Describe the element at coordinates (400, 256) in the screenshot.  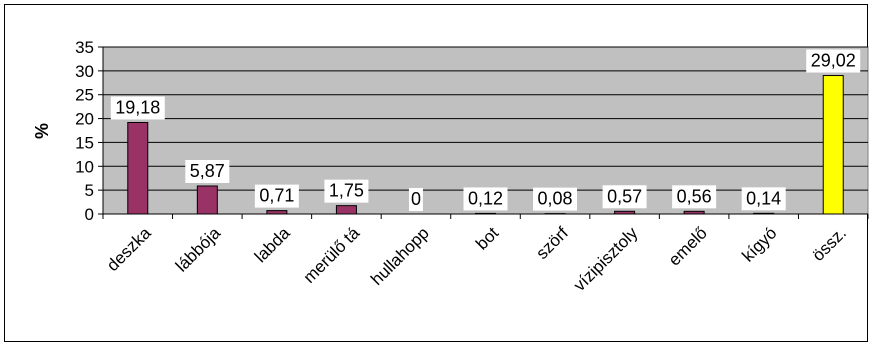
I see `category-label: hullahopp` at that location.